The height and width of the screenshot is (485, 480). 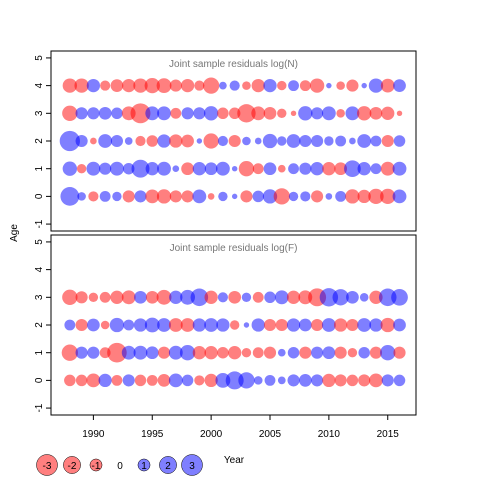 What do you see at coordinates (39, 269) in the screenshot?
I see `y-tick-label: 4` at bounding box center [39, 269].